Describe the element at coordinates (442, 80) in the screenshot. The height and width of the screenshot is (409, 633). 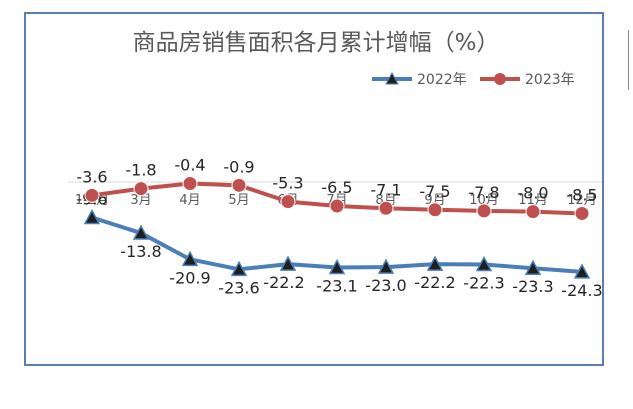
I see `legend-label: 2022年` at that location.